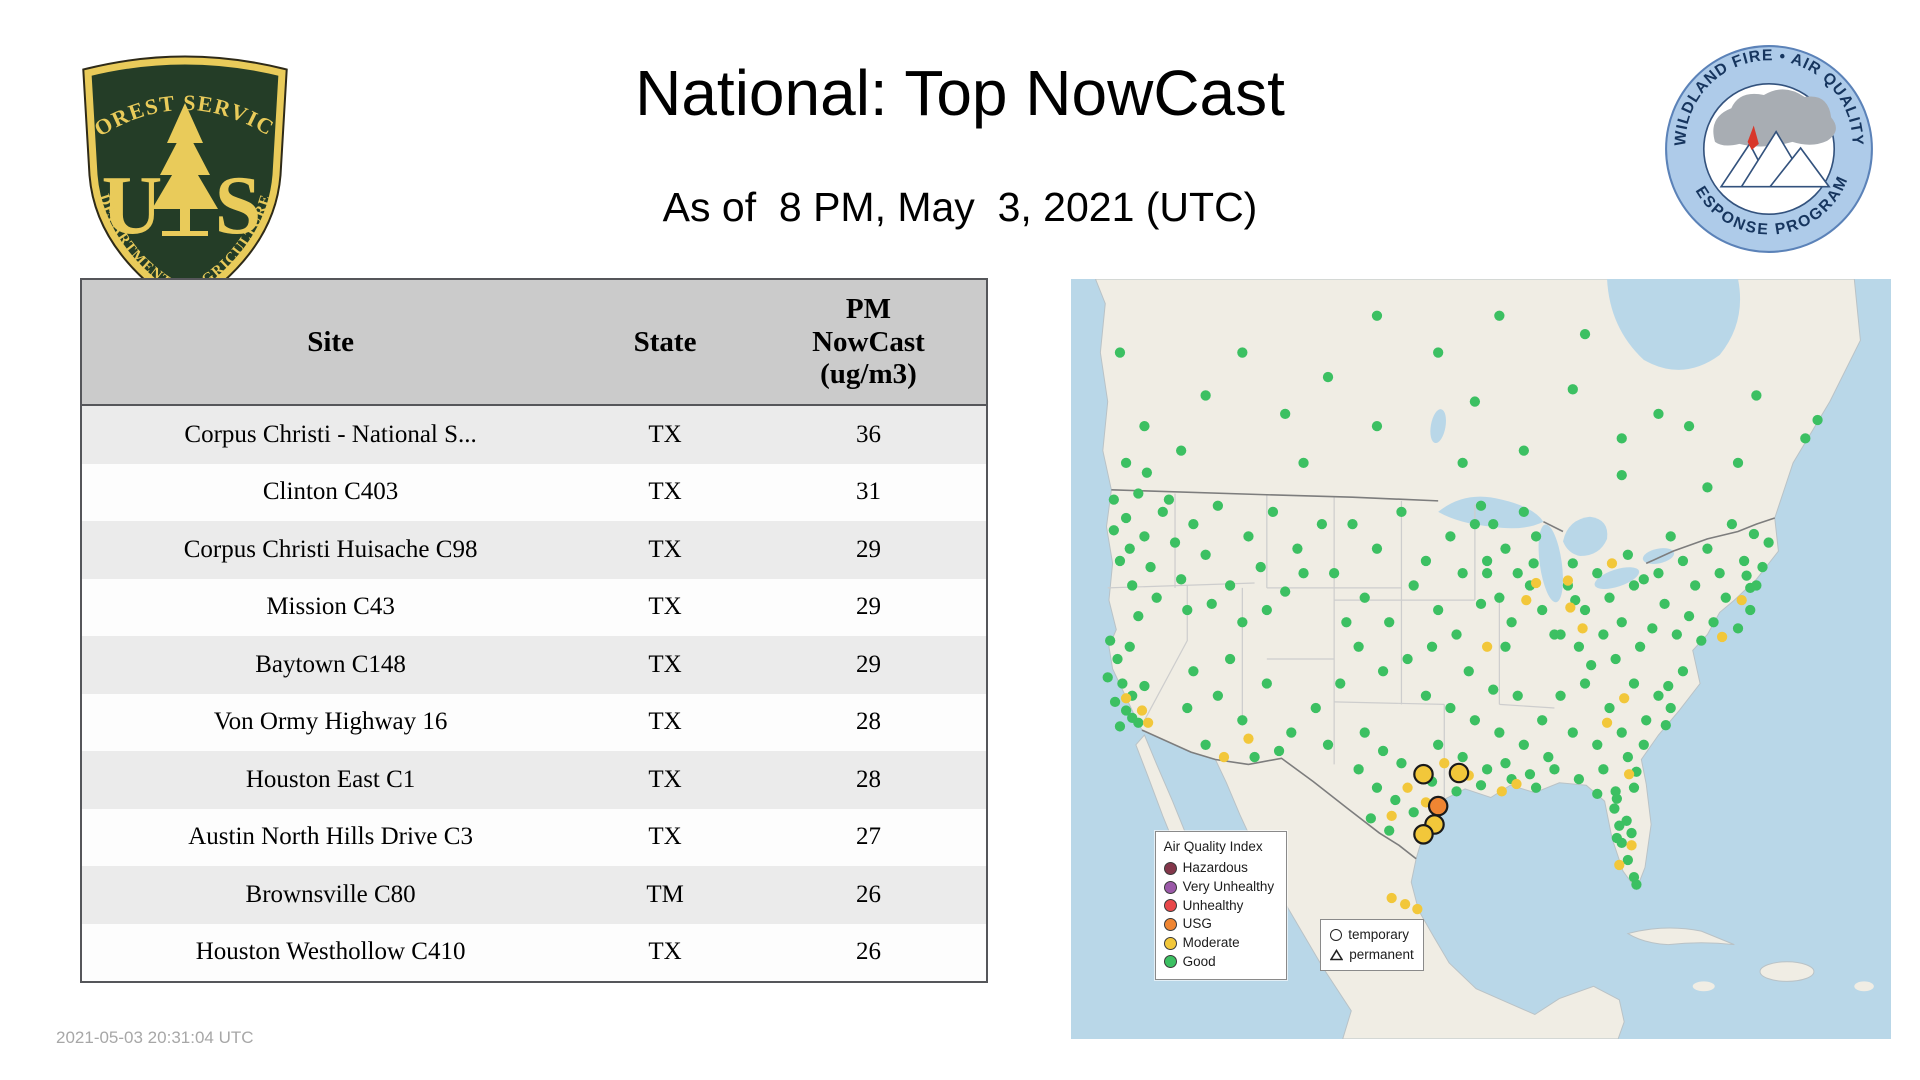 This screenshot has height=1080, width=1920. What do you see at coordinates (534, 550) in the screenshot?
I see `table-row: Corpus Christi Huisache C98 TX 29` at bounding box center [534, 550].